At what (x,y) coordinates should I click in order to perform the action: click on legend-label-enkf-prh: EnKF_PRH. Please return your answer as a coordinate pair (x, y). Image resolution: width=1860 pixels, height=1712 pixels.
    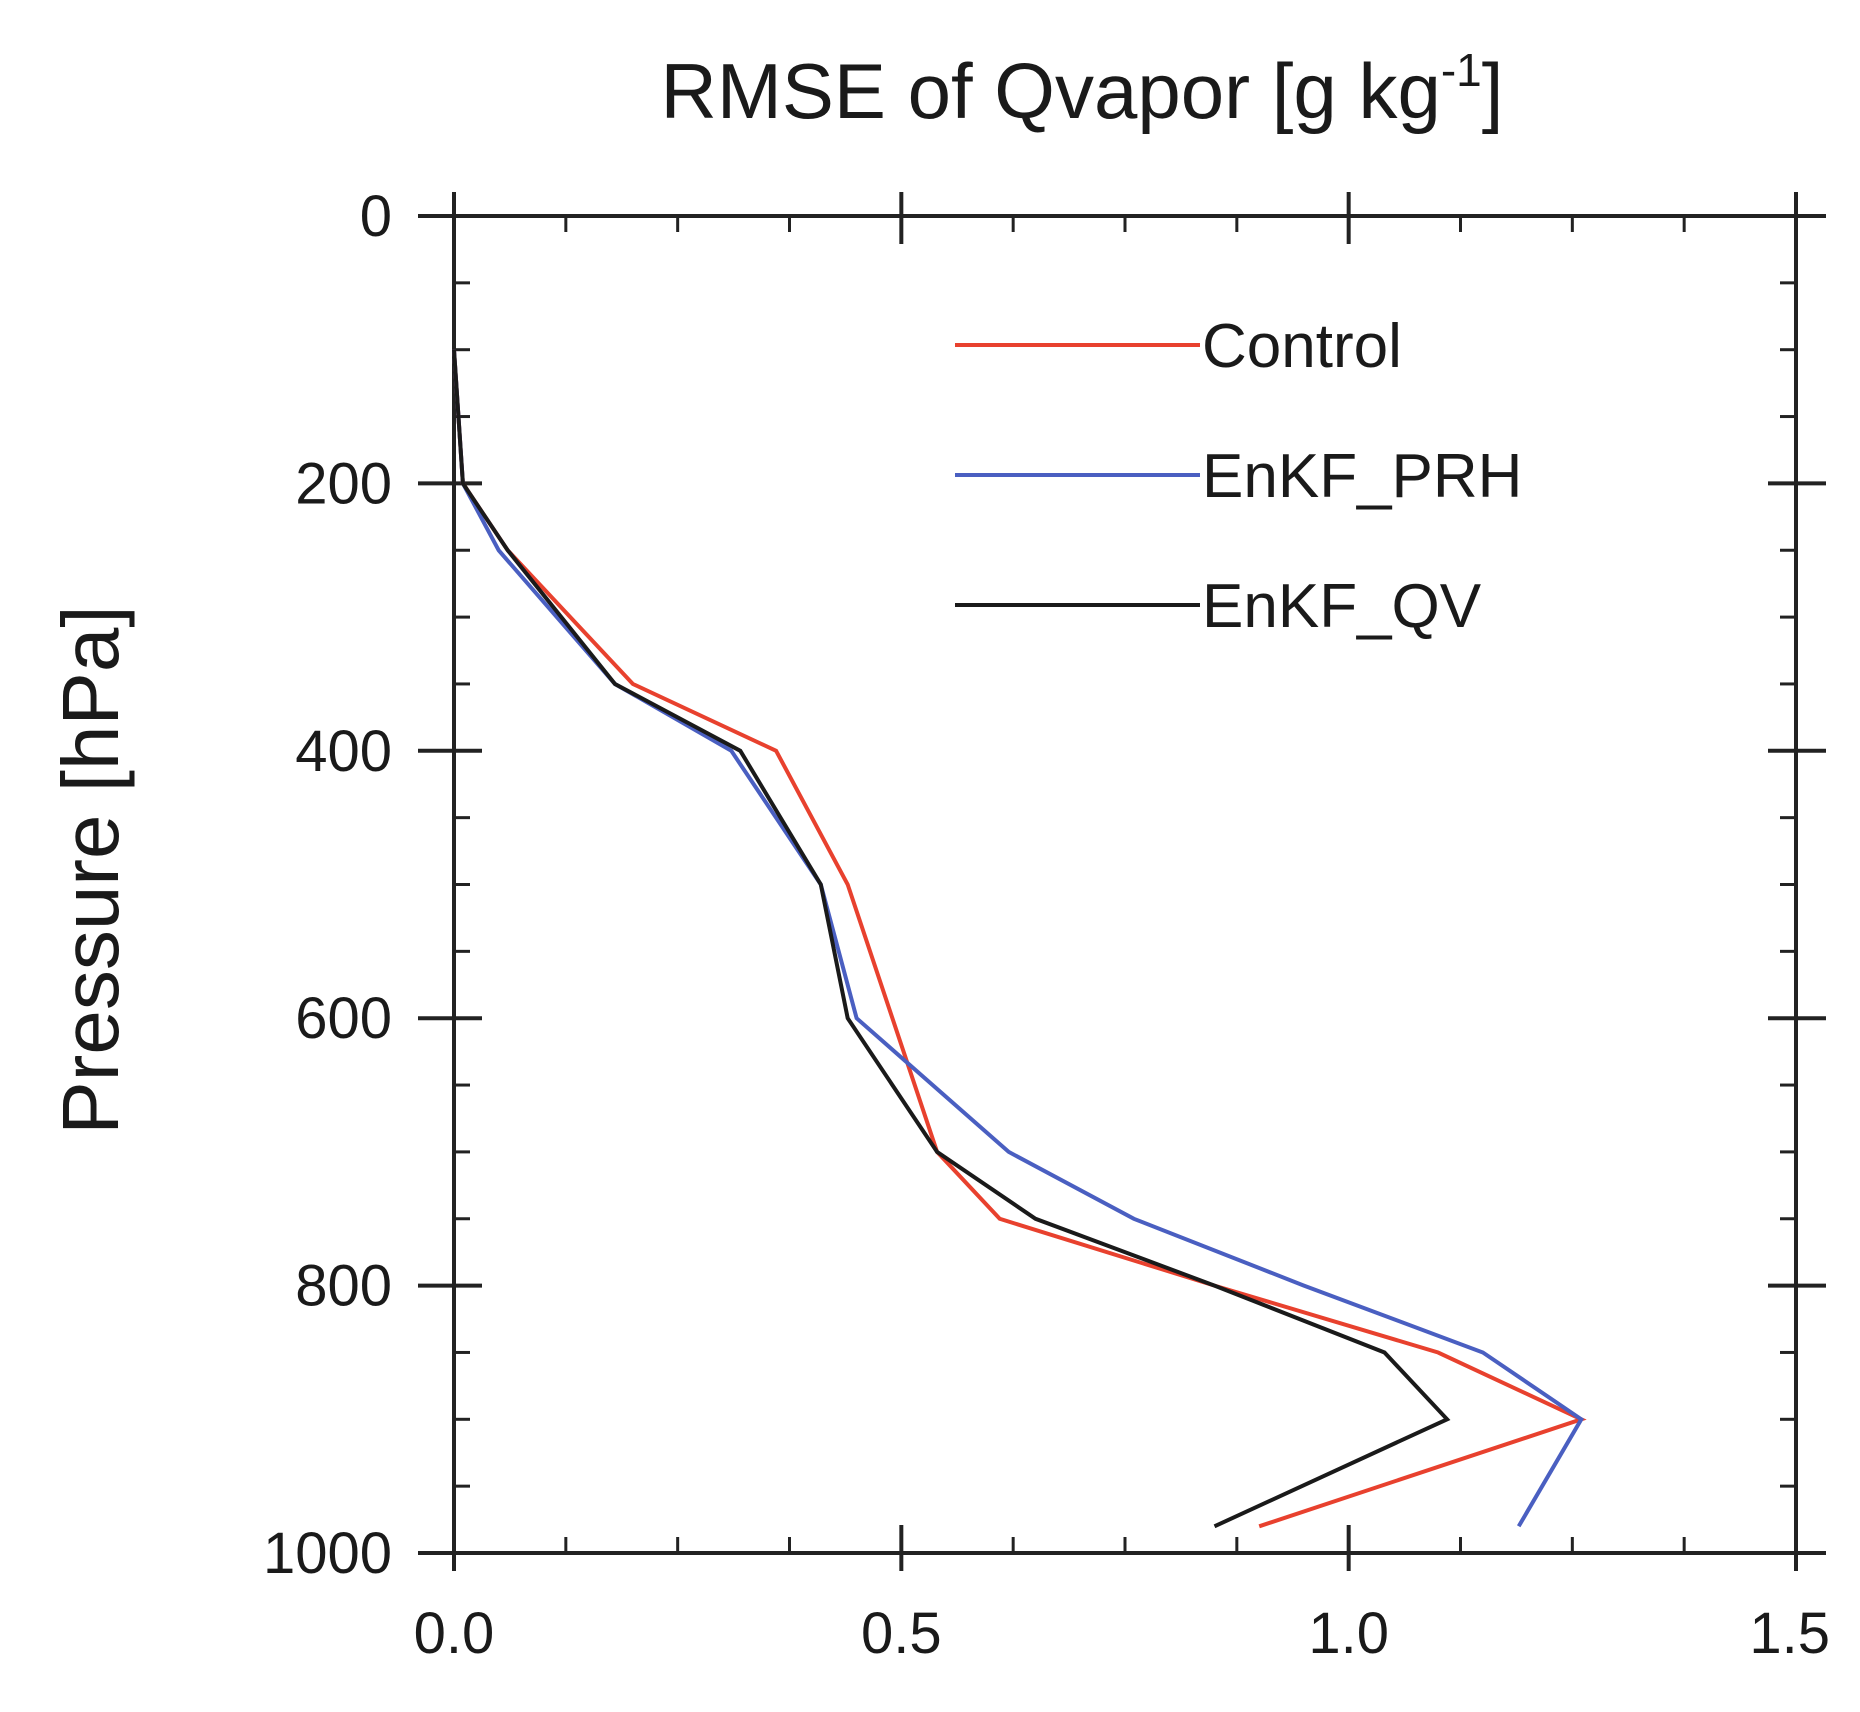
    Looking at the image, I should click on (1362, 476).